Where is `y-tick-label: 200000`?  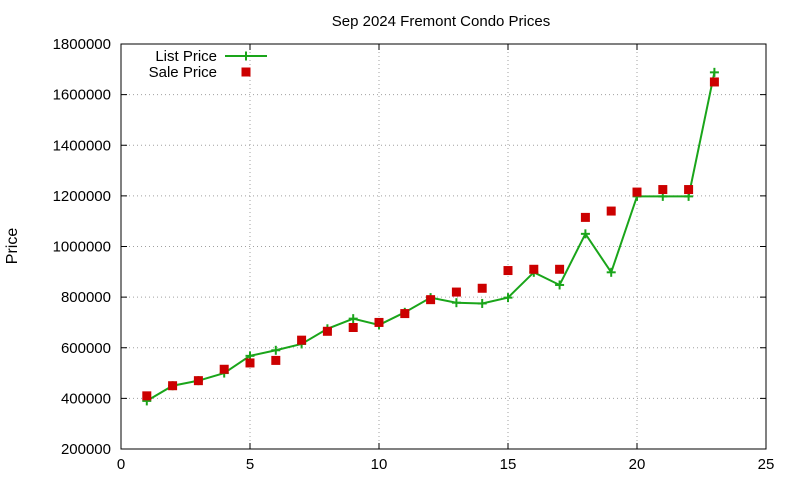 y-tick-label: 200000 is located at coordinates (86, 449).